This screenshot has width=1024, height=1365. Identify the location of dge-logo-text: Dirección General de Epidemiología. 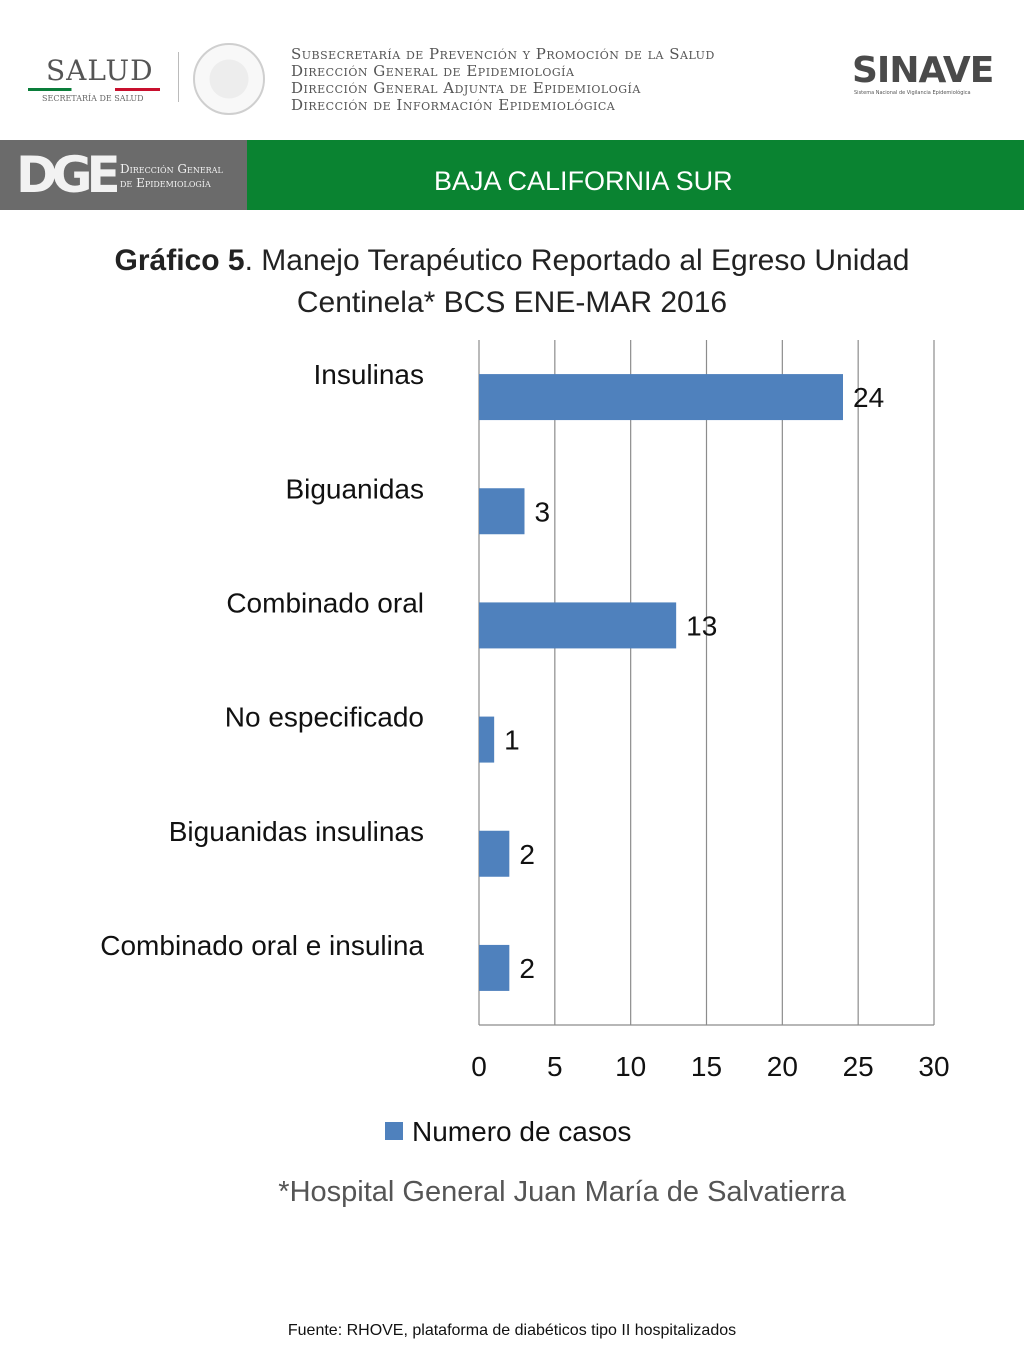
(171, 176).